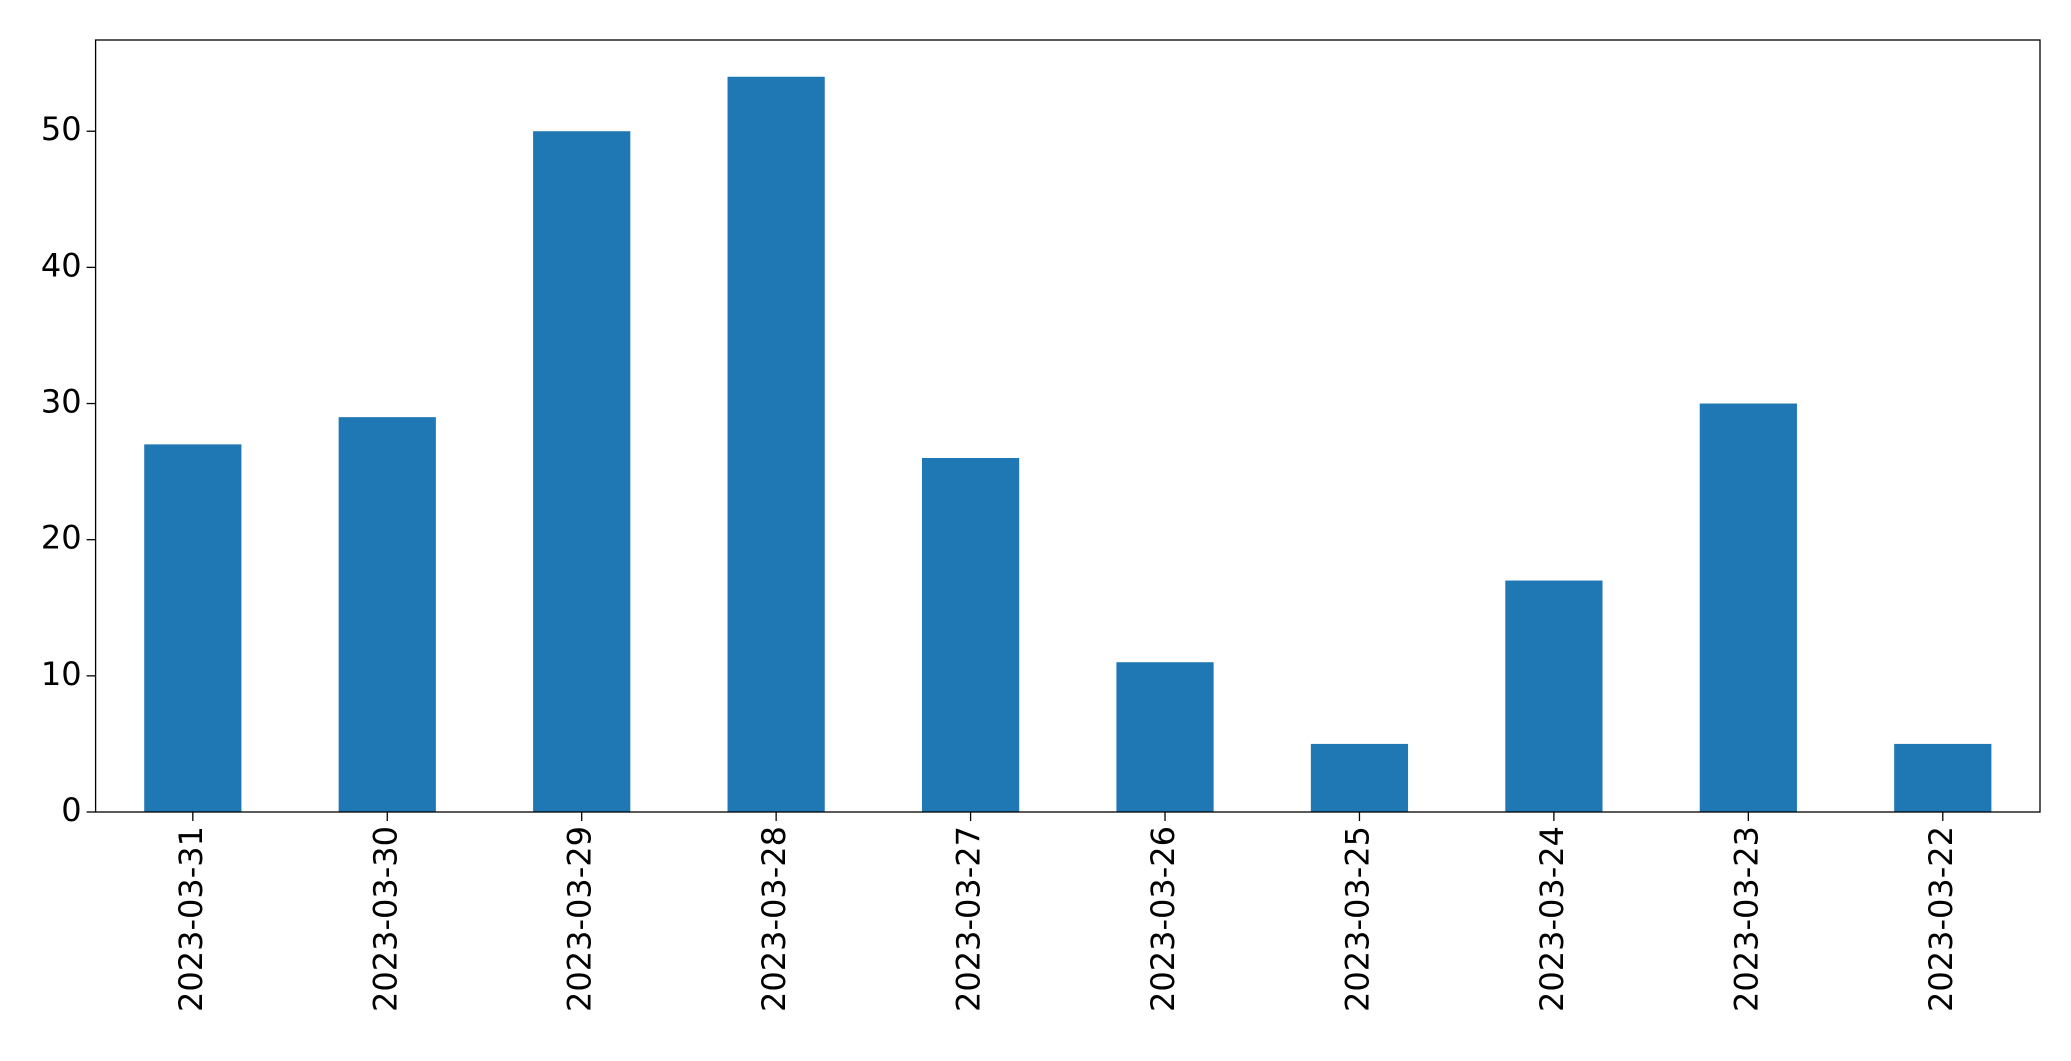  What do you see at coordinates (969, 919) in the screenshot?
I see `x-tick-label: 2023-03-27` at bounding box center [969, 919].